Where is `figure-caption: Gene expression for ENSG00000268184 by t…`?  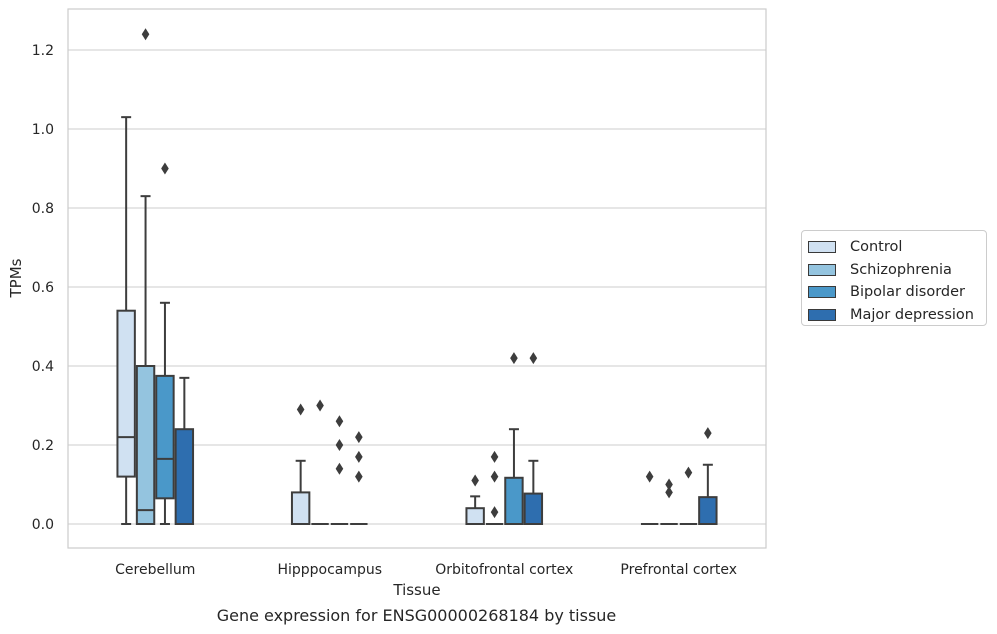
figure-caption: Gene expression for ENSG00000268184 by t… is located at coordinates (416, 615).